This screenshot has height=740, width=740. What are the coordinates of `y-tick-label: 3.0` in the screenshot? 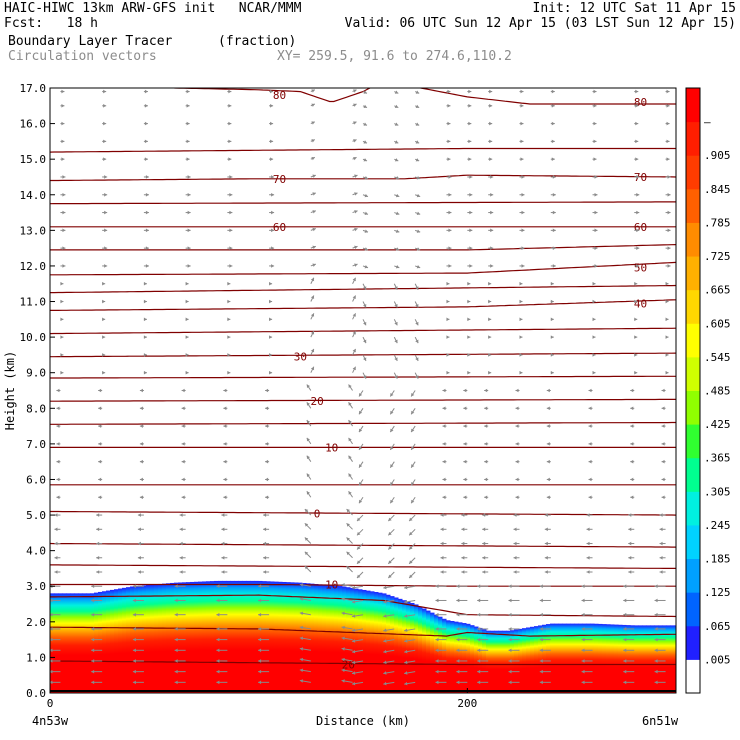 It's located at (36, 586).